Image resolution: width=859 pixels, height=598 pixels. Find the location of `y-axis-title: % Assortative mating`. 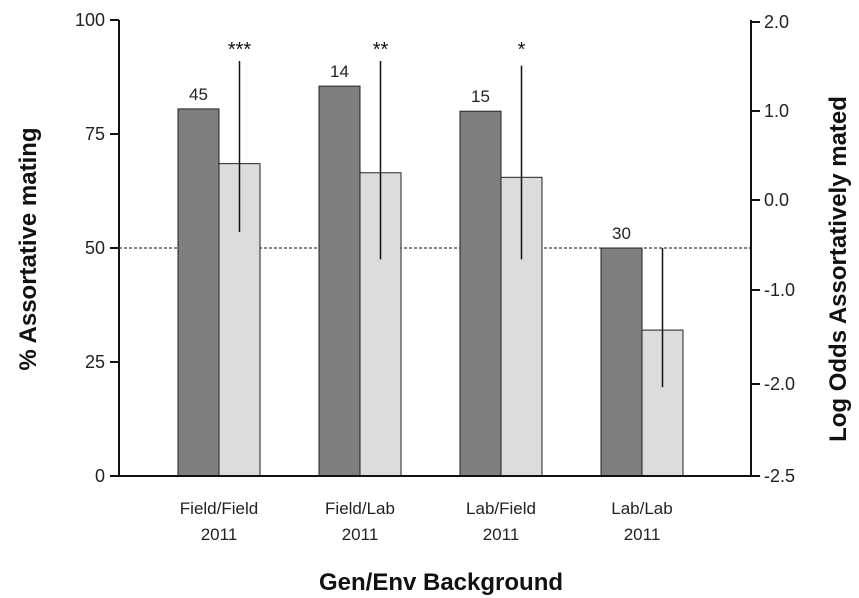

y-axis-title: % Assortative mating is located at coordinates (28, 248).